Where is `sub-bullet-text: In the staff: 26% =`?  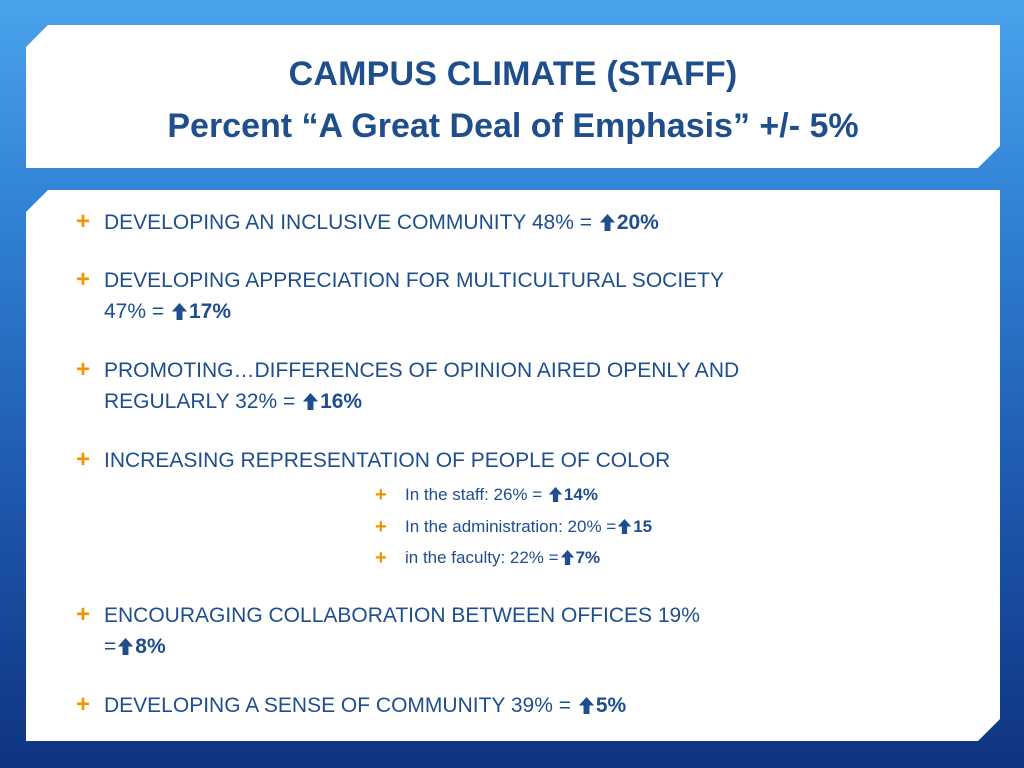
sub-bullet-text: In the staff: 26% = is located at coordinates (476, 494).